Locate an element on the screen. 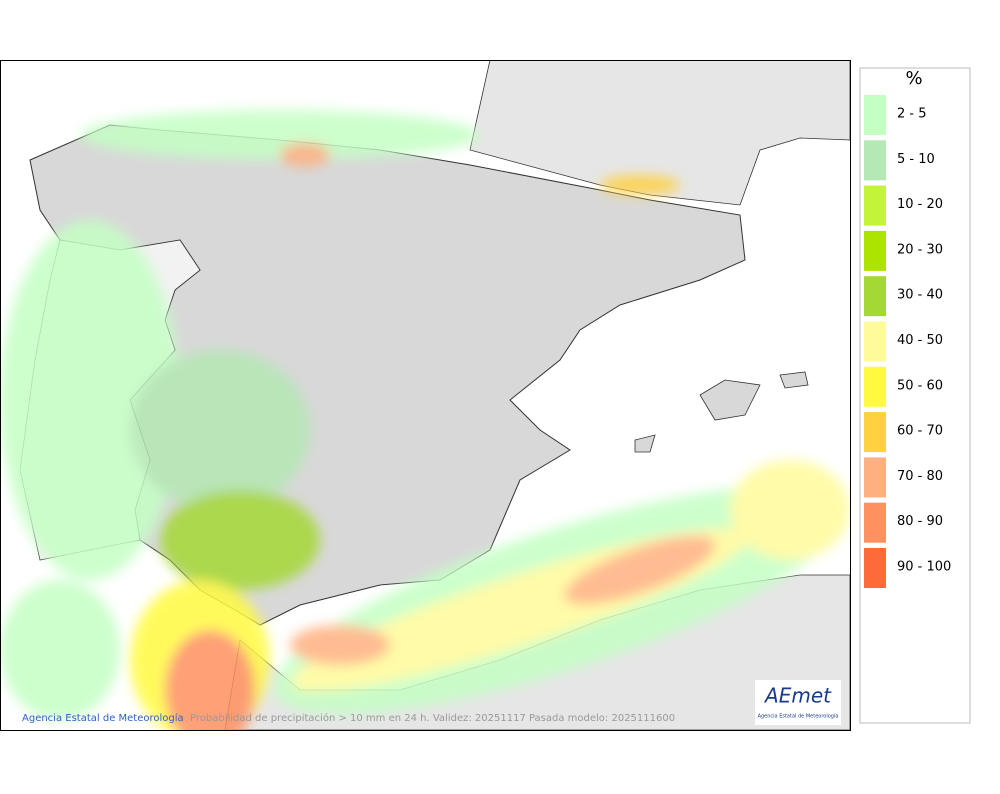 This screenshot has height=794, width=1000. legend-label: 90 - 100 is located at coordinates (924, 567).